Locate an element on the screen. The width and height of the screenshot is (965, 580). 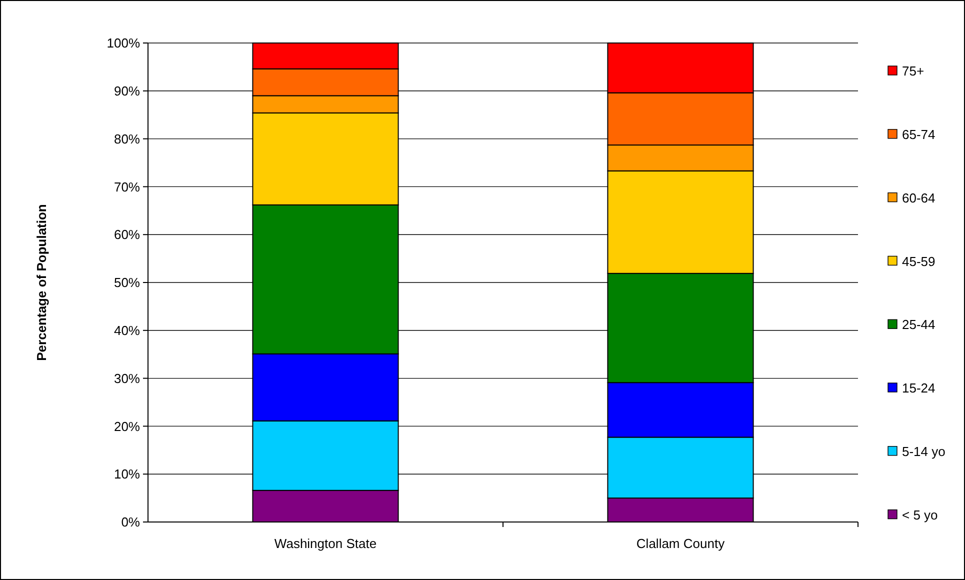
y-tick-label: 100% is located at coordinates (123, 43).